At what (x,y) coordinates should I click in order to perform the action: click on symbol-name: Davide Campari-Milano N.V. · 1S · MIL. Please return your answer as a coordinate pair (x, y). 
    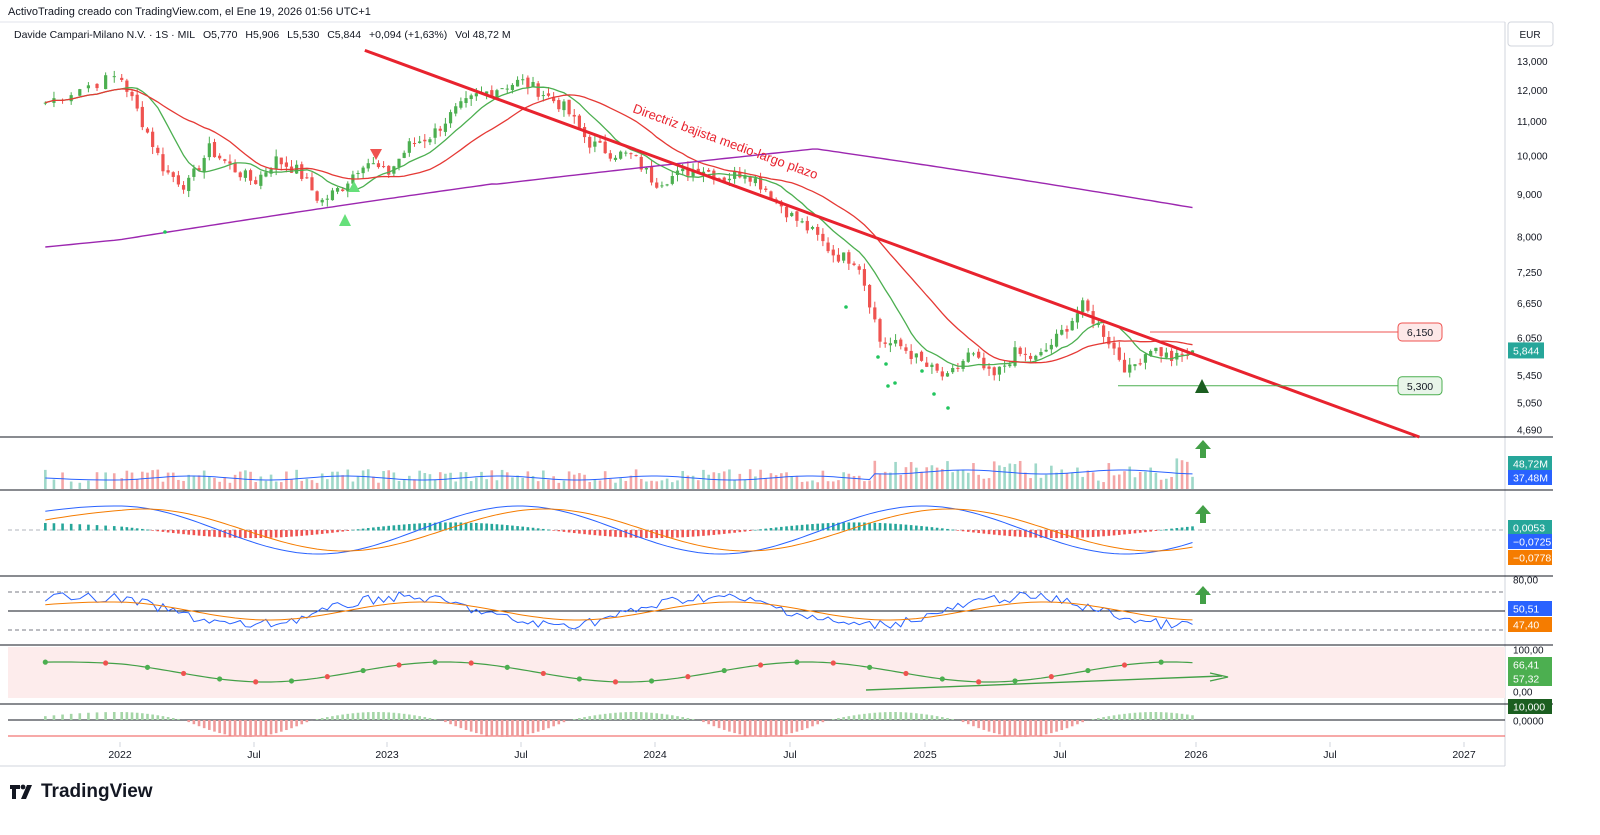
    Looking at the image, I should click on (105, 35).